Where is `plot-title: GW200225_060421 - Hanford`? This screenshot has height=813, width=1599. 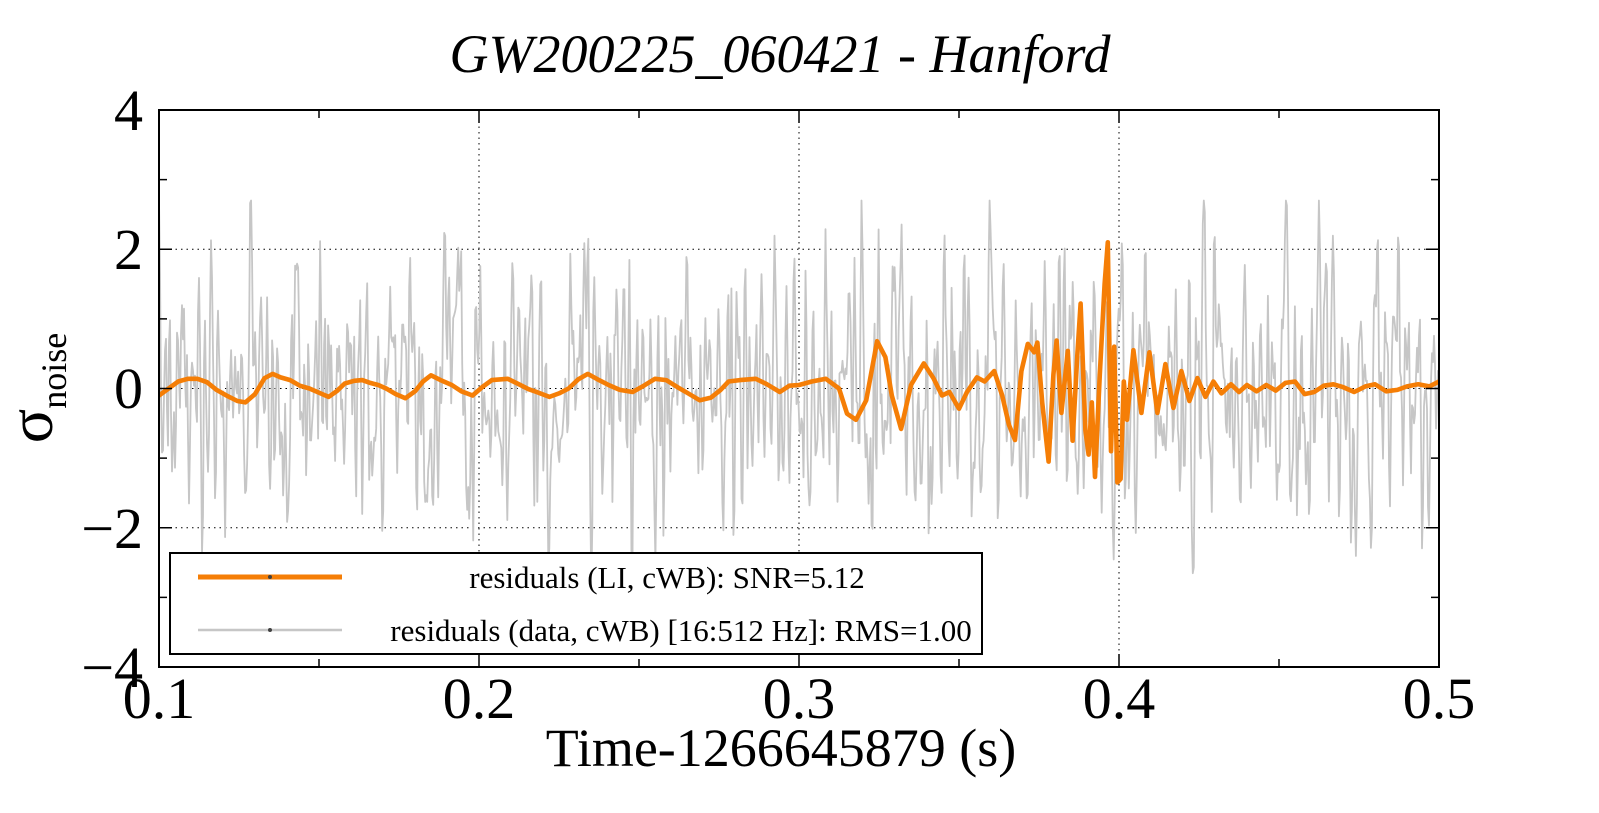
plot-title: GW200225_060421 - Hanford is located at coordinates (781, 54).